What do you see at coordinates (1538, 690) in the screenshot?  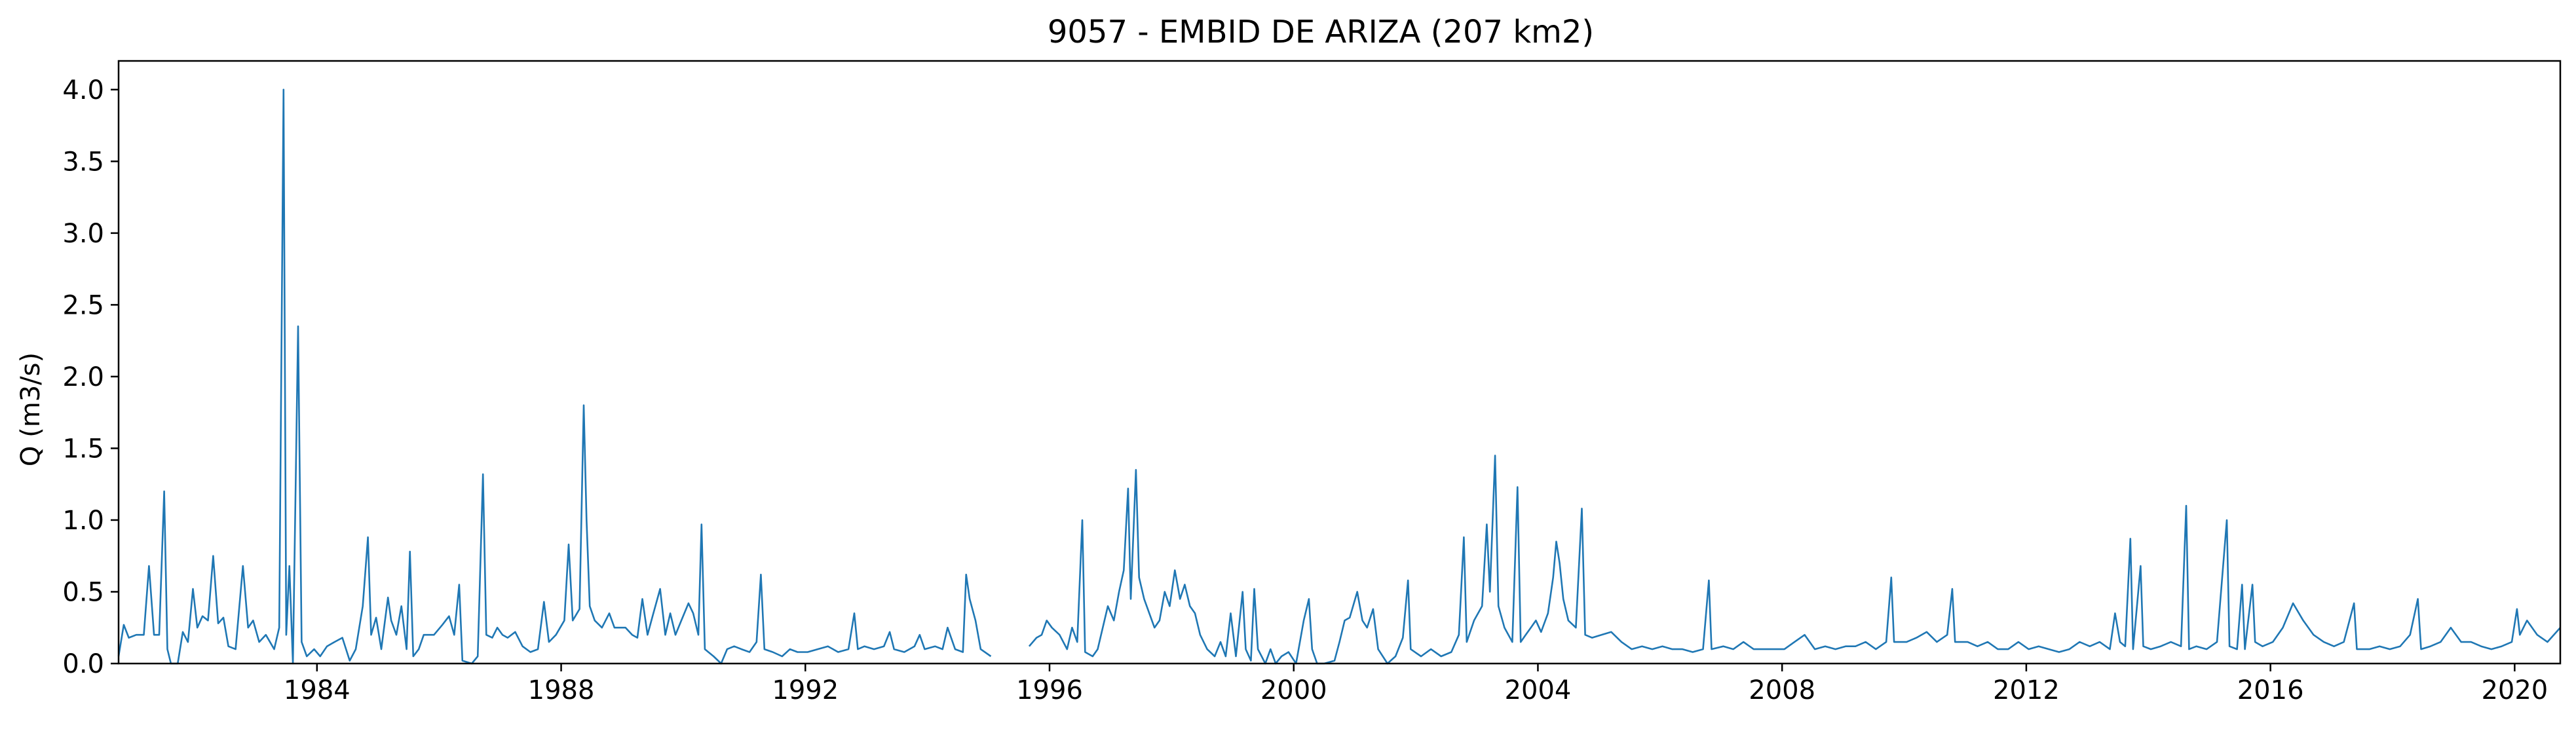 I see `x-tick-label: 2004` at bounding box center [1538, 690].